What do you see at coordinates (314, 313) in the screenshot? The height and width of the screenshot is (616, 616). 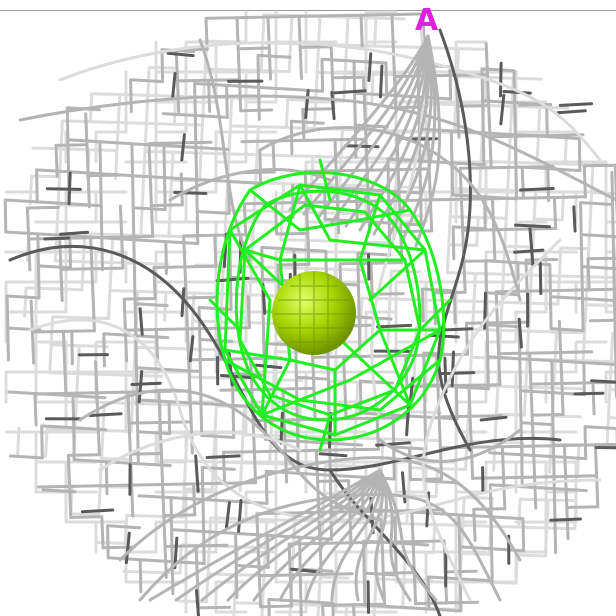 I see `metal-ion-sphere-icon` at bounding box center [314, 313].